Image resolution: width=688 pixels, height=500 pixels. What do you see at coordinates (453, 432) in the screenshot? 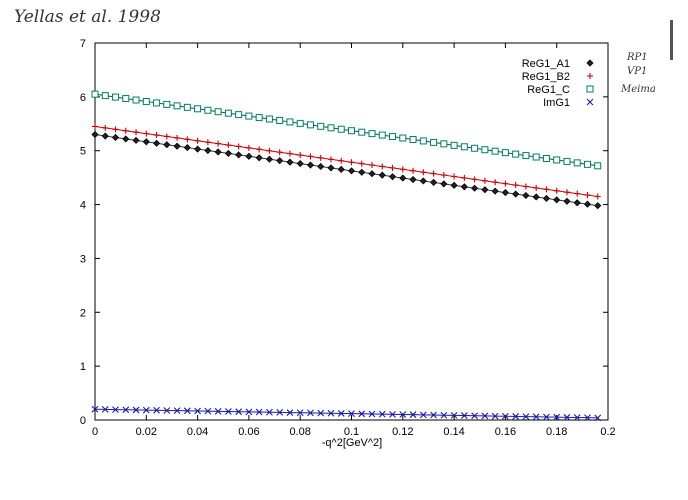
I see `x-tick-label: 0.14` at bounding box center [453, 432].